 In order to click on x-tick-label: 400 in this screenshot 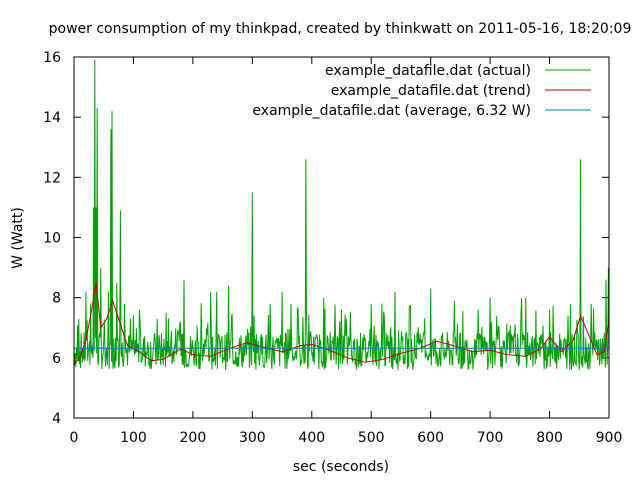, I will do `click(311, 438)`.